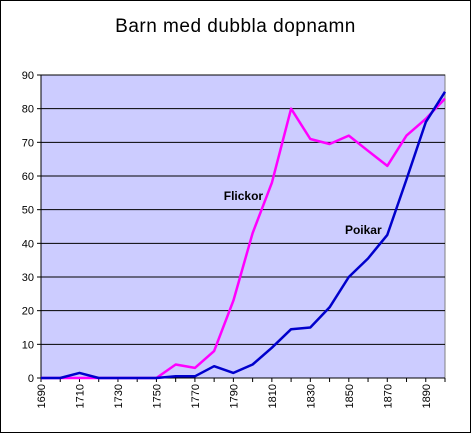  I want to click on y-tick-label: 20, so click(28, 312).